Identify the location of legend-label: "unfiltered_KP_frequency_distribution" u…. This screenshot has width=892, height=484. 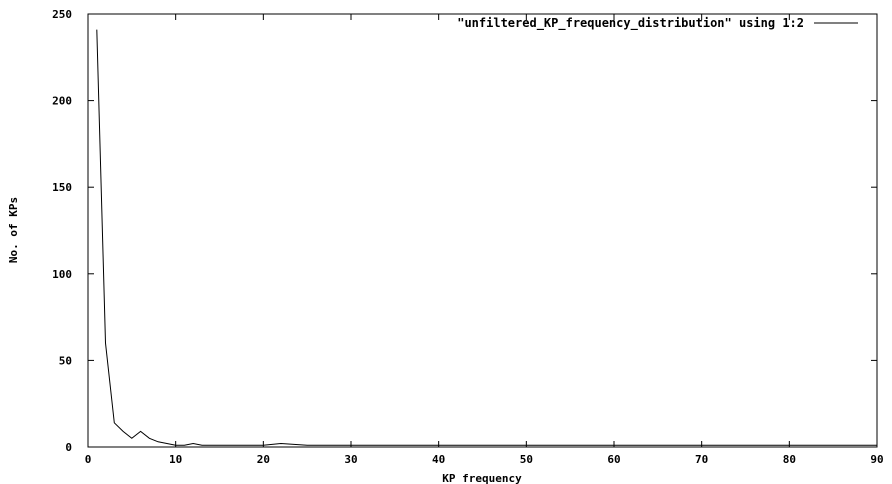
(630, 23).